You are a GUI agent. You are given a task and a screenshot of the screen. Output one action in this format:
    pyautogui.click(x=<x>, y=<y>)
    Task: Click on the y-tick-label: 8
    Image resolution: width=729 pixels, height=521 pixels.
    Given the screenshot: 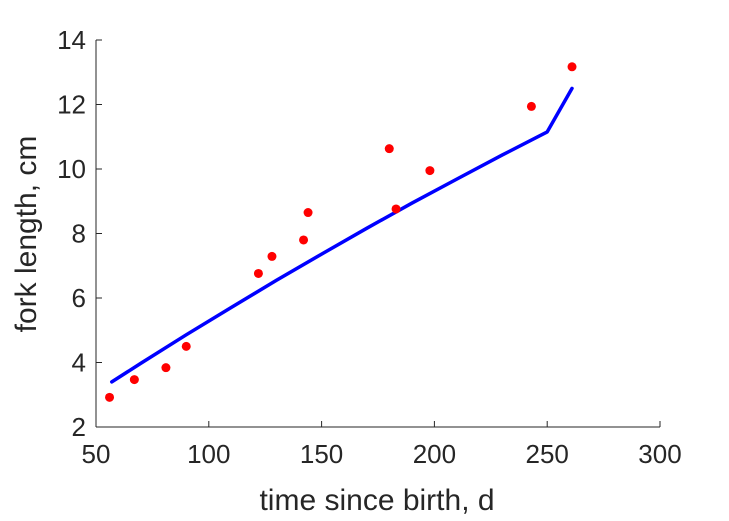 What is the action you would take?
    pyautogui.click(x=79, y=234)
    